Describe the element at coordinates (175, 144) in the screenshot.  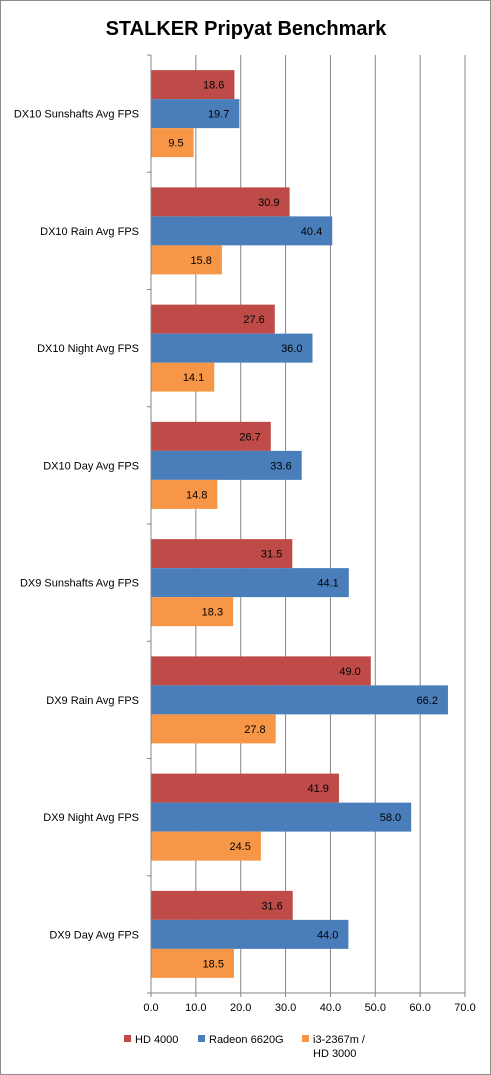
I see `data-label: 9.5` at that location.